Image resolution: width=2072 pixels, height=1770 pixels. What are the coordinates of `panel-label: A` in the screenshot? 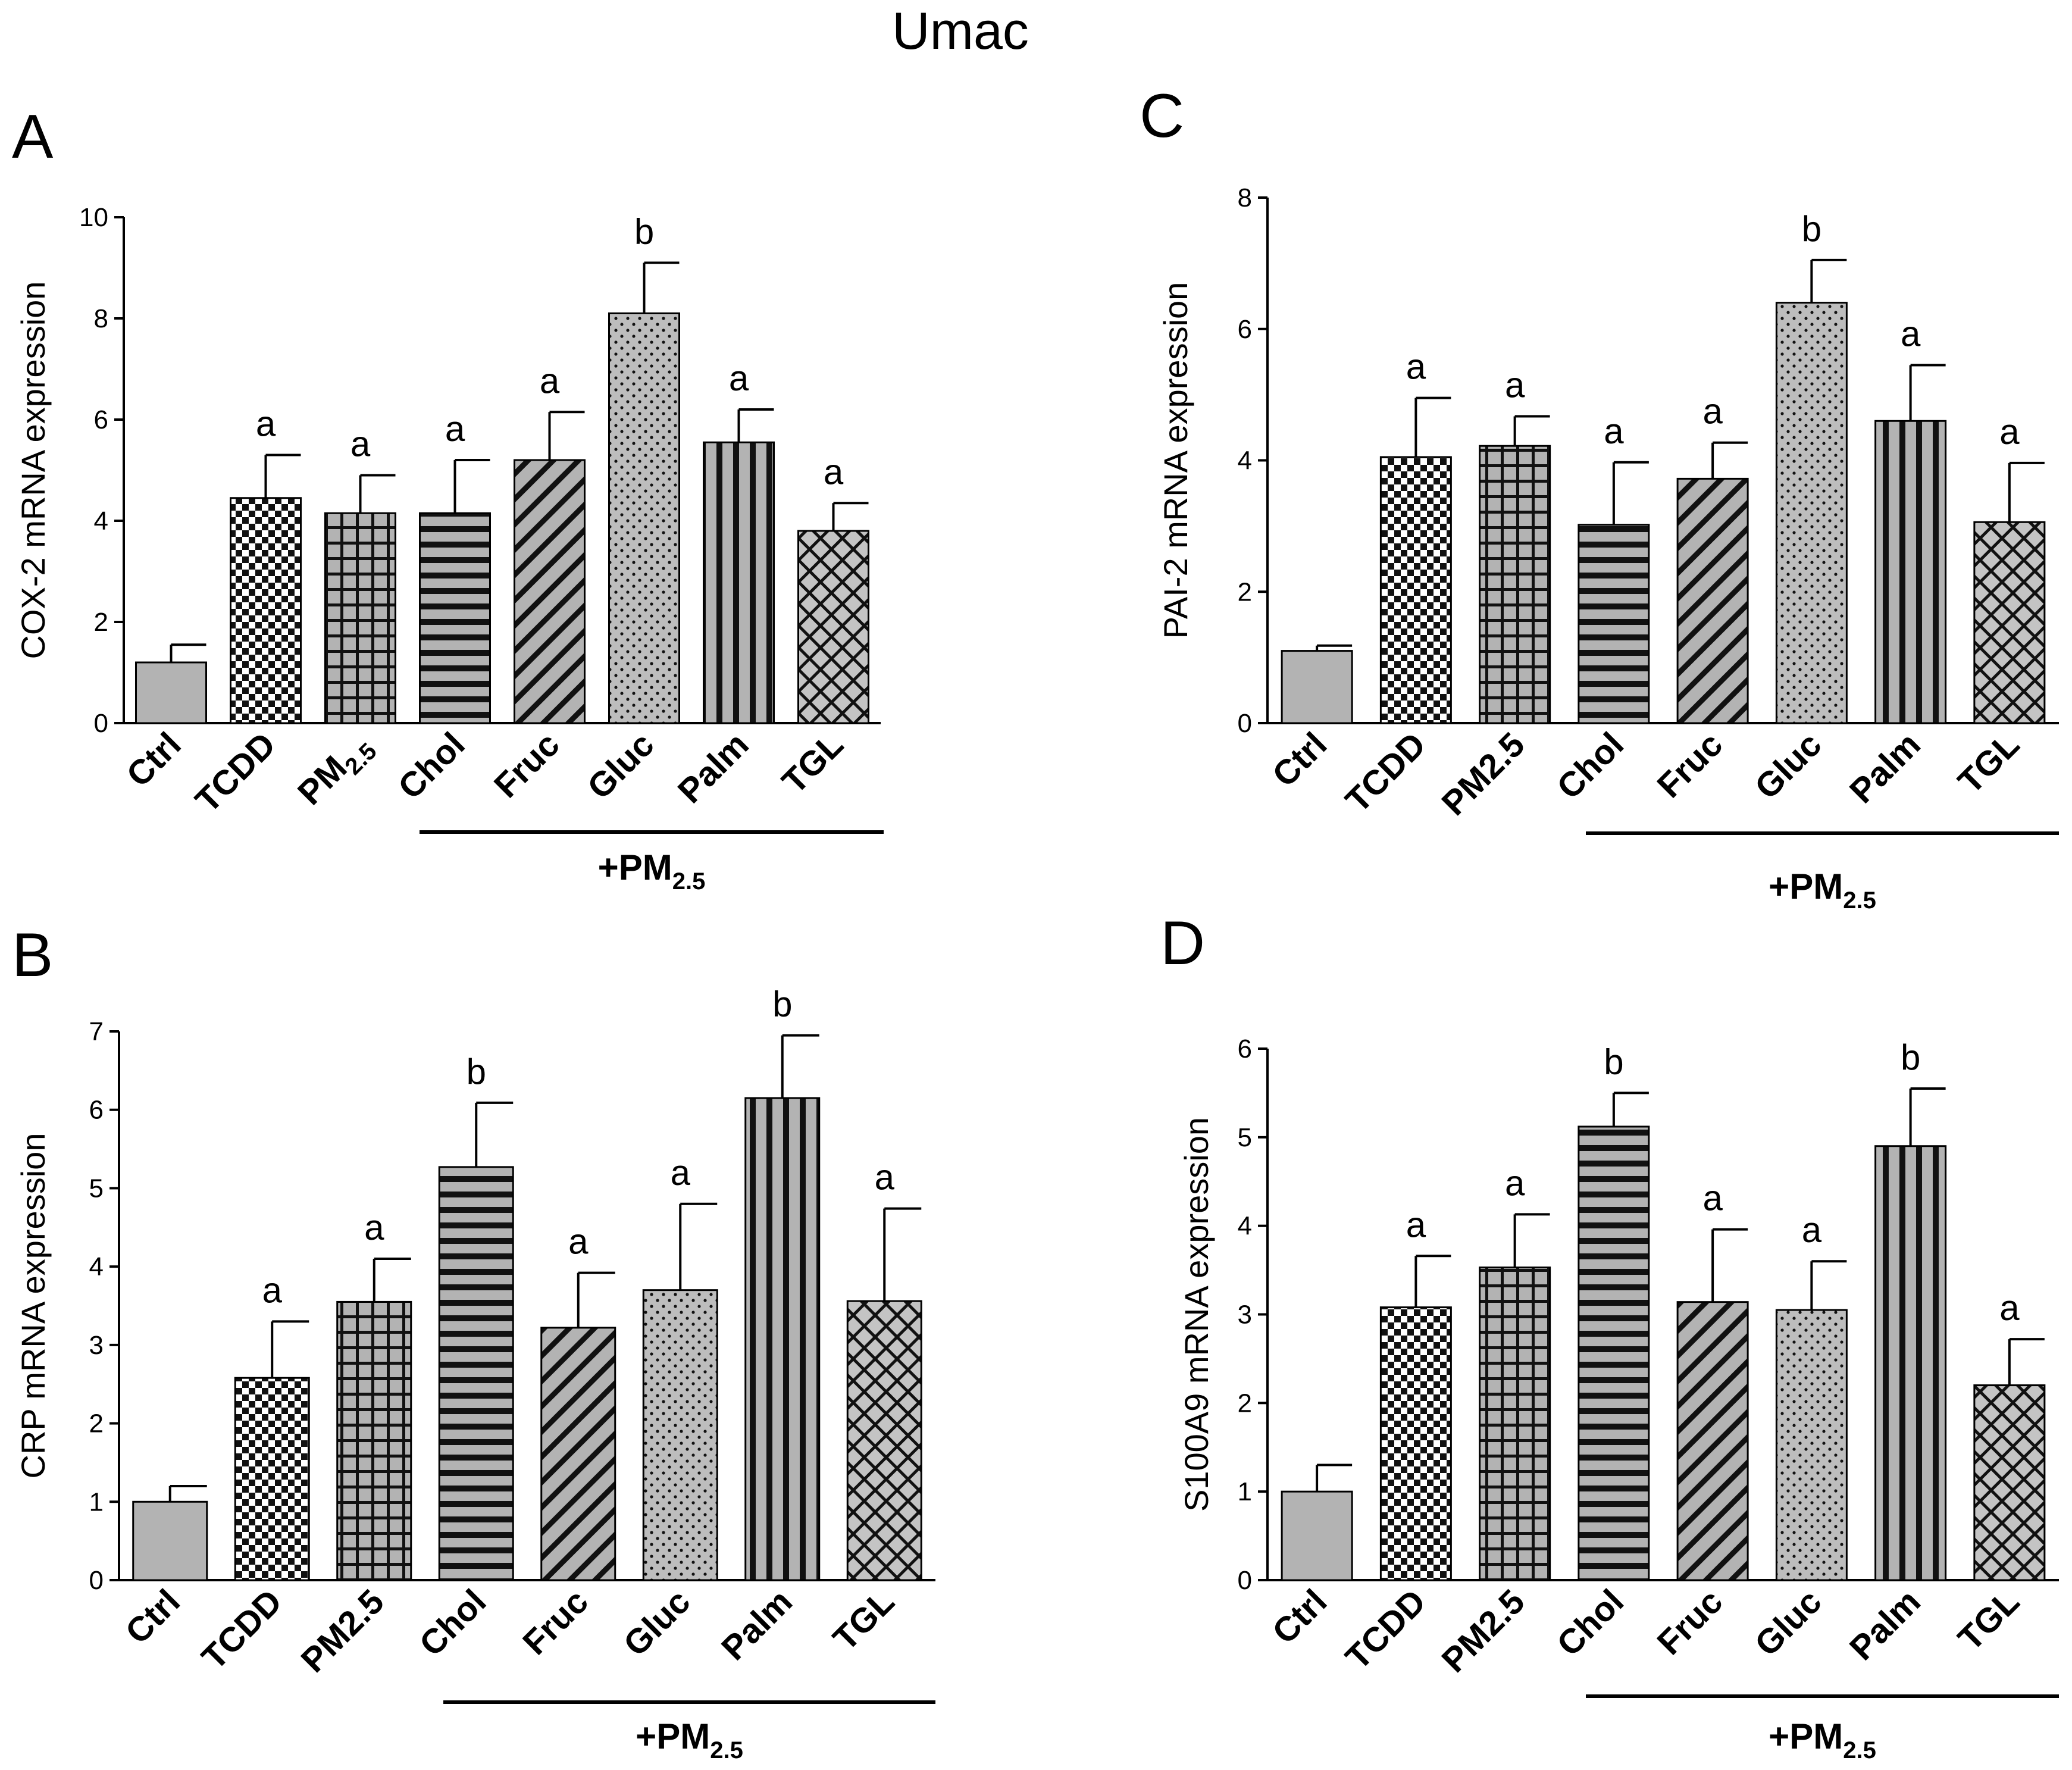 It's located at (33, 136).